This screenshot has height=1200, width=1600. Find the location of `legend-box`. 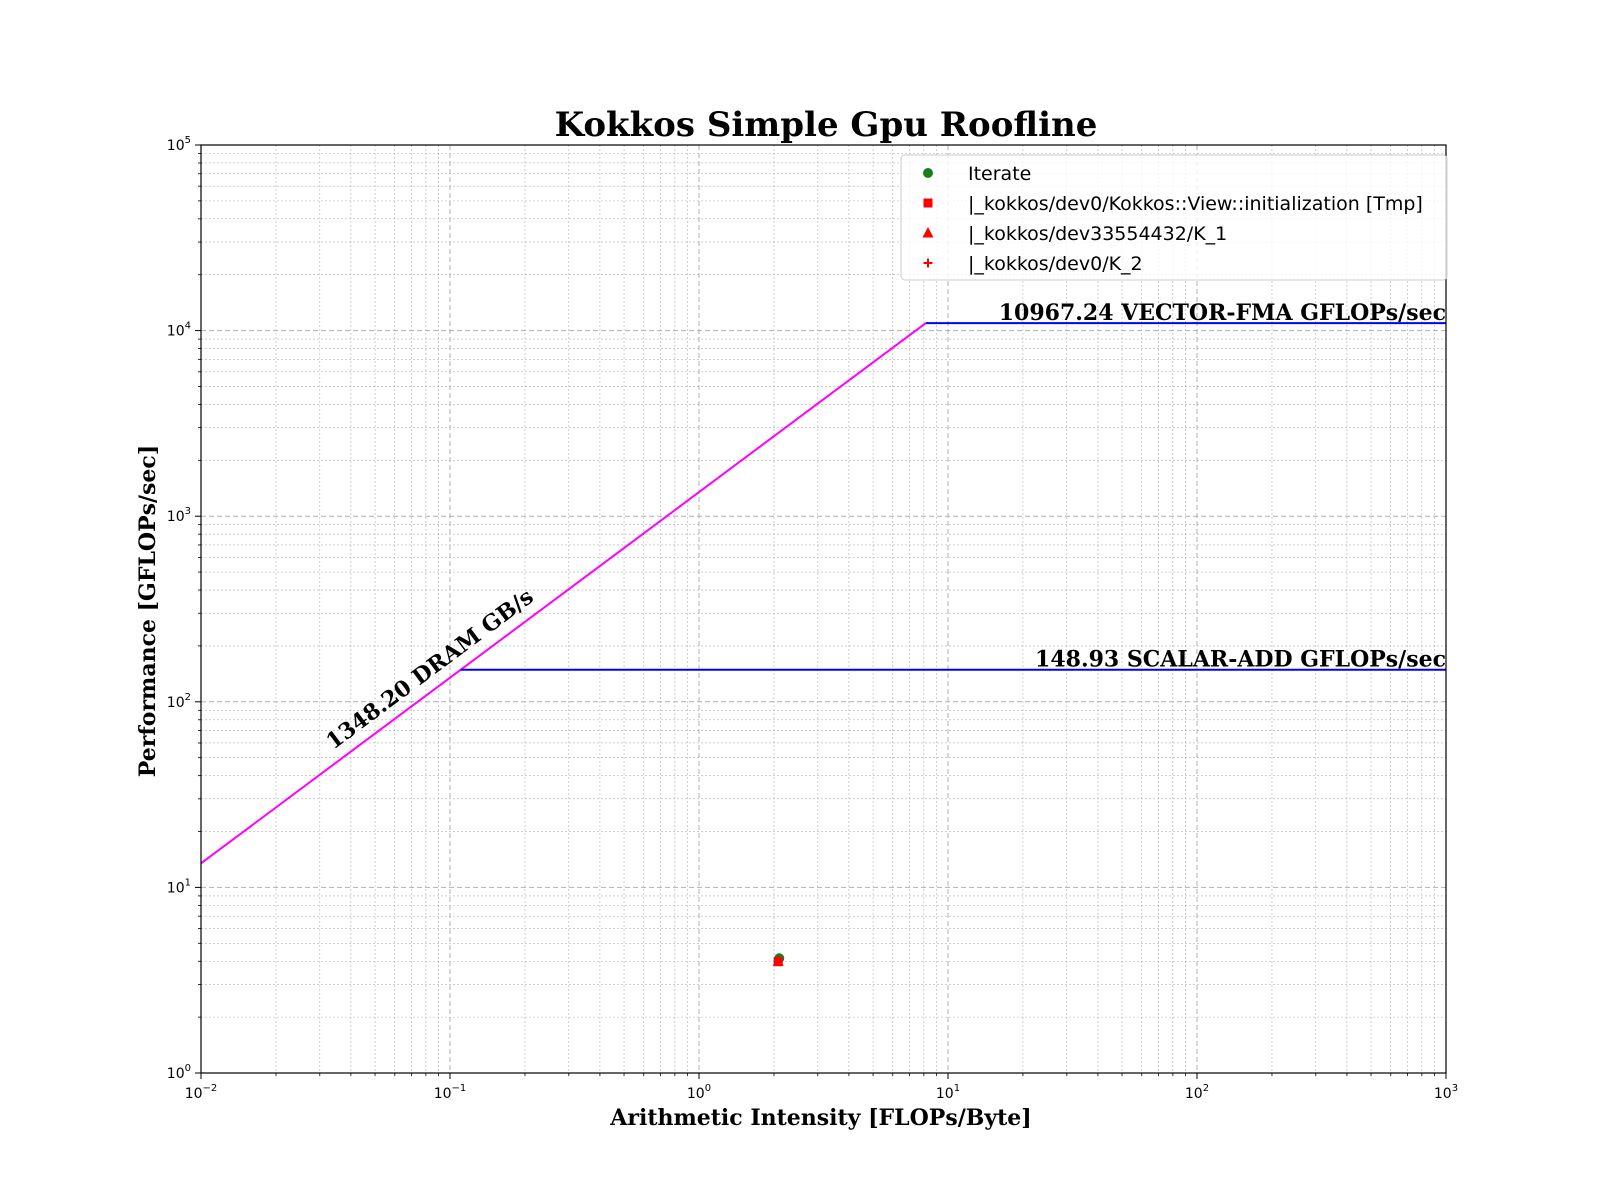

legend-box is located at coordinates (1174, 217).